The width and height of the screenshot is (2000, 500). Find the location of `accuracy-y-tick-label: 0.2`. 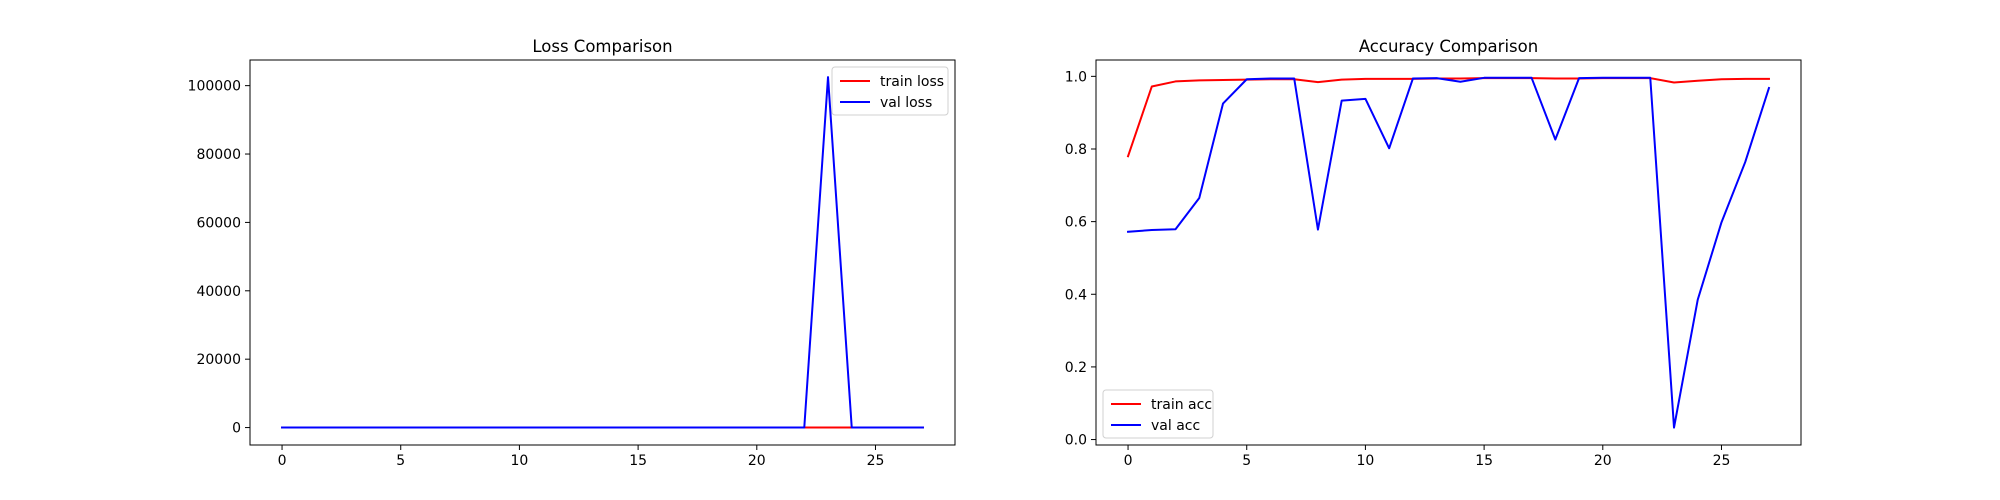

accuracy-y-tick-label: 0.2 is located at coordinates (1076, 368).